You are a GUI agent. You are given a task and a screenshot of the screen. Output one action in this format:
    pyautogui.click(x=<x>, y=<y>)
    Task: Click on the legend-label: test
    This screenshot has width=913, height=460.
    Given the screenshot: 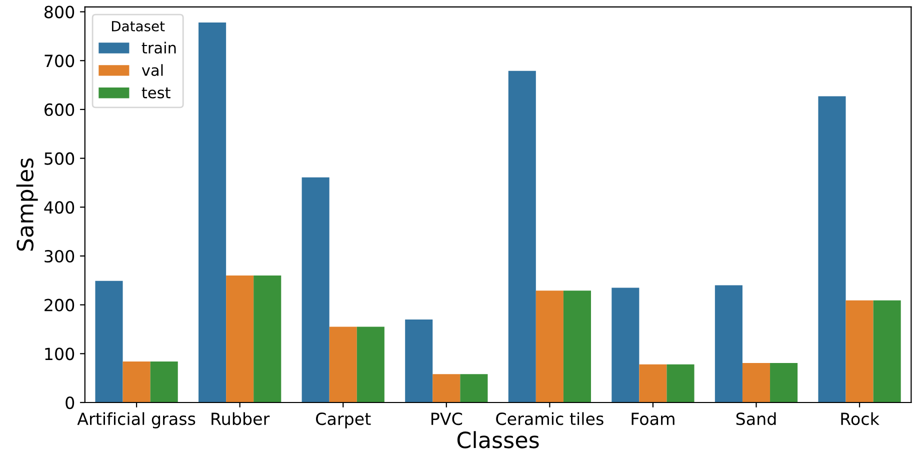 What is the action you would take?
    pyautogui.click(x=156, y=92)
    